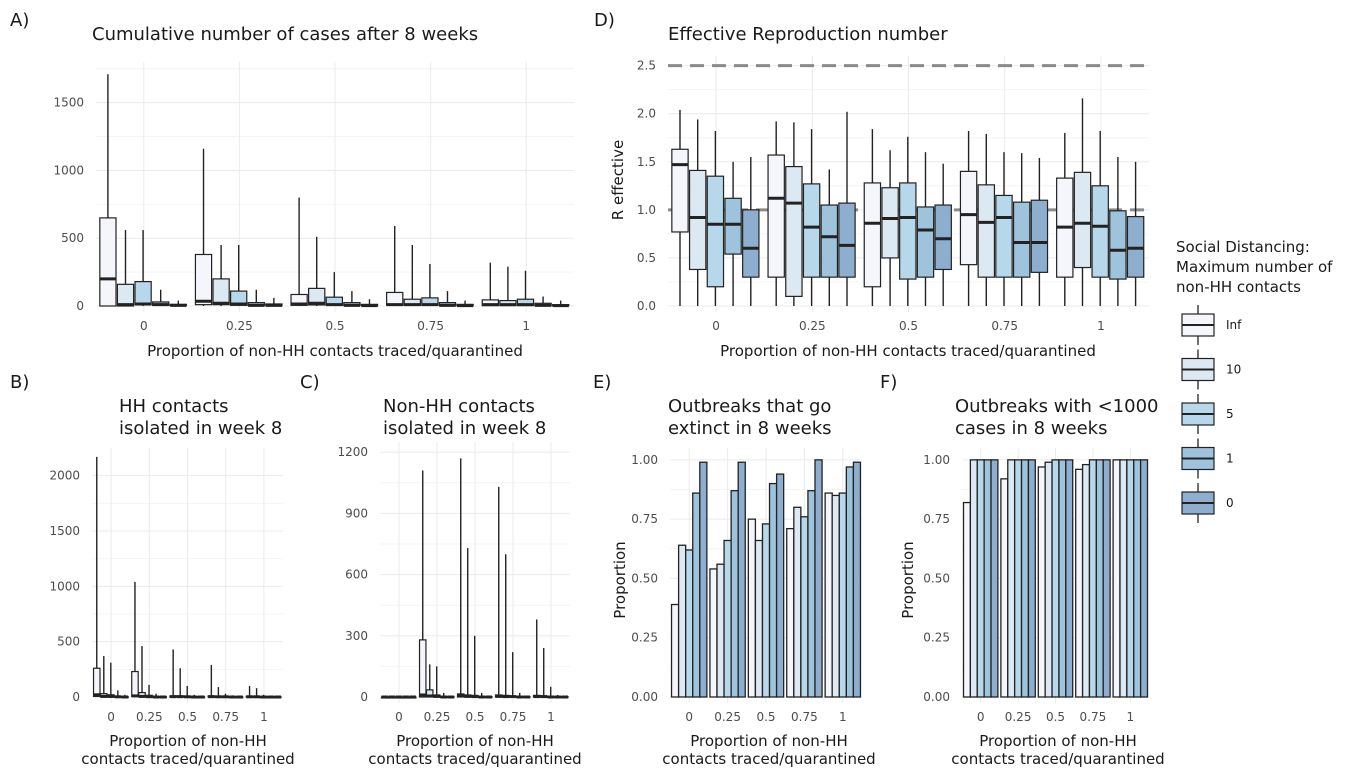 This screenshot has width=1346, height=774. Describe the element at coordinates (750, 428) in the screenshot. I see `panel-title: extinct in 8 weeks` at that location.